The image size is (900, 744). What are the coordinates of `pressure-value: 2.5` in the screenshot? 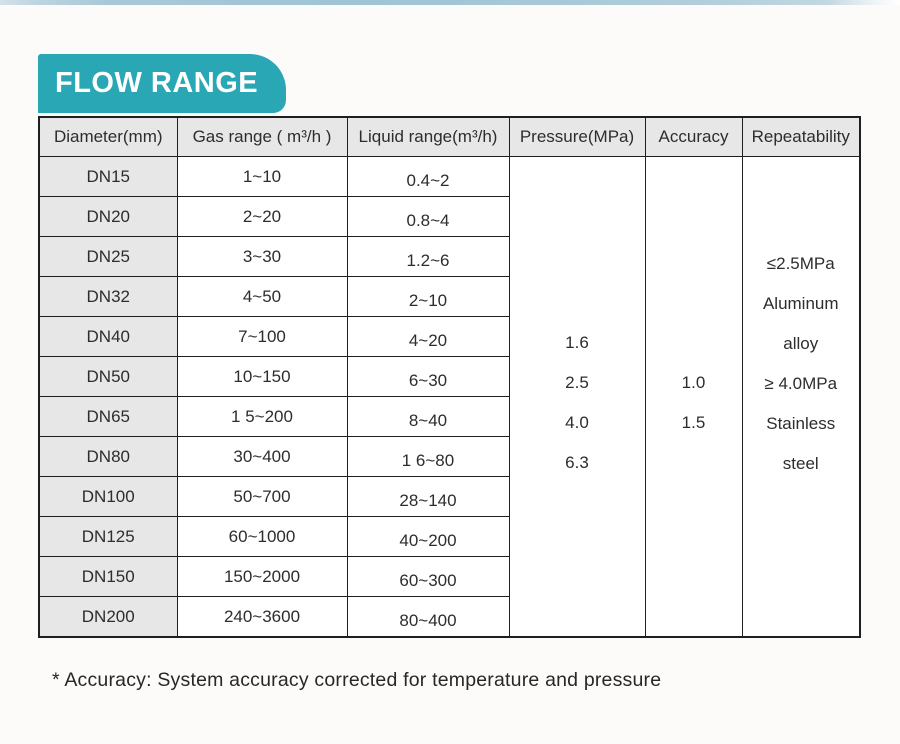 It's located at (577, 382).